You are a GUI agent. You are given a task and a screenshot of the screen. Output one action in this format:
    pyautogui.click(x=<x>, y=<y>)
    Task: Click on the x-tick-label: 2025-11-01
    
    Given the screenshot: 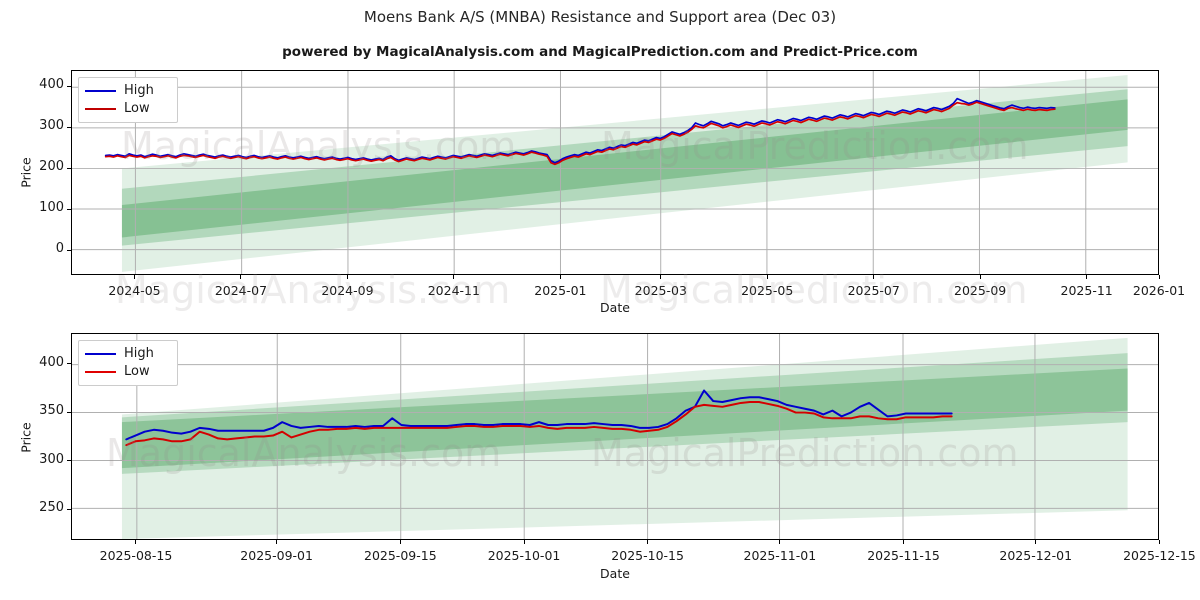 What is the action you would take?
    pyautogui.click(x=780, y=555)
    